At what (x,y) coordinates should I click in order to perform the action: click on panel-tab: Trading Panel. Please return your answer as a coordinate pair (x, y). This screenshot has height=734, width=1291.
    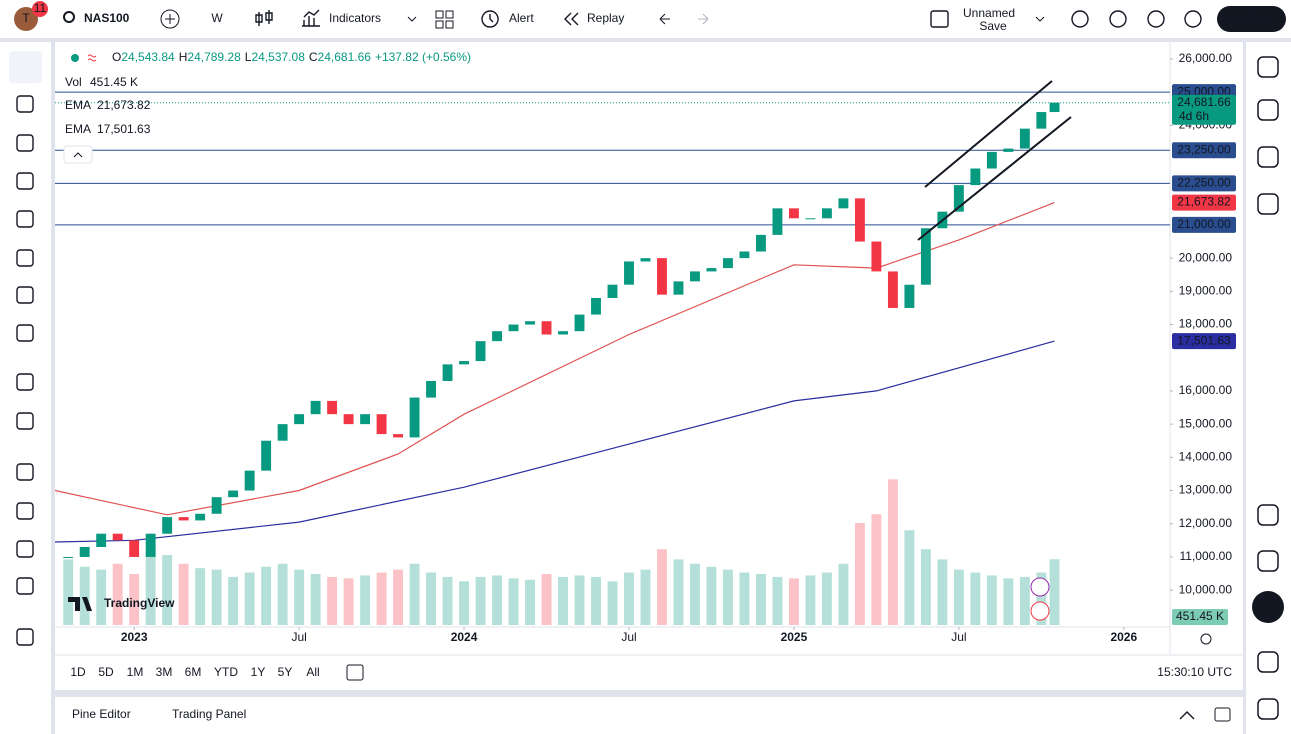
    Looking at the image, I should click on (209, 714).